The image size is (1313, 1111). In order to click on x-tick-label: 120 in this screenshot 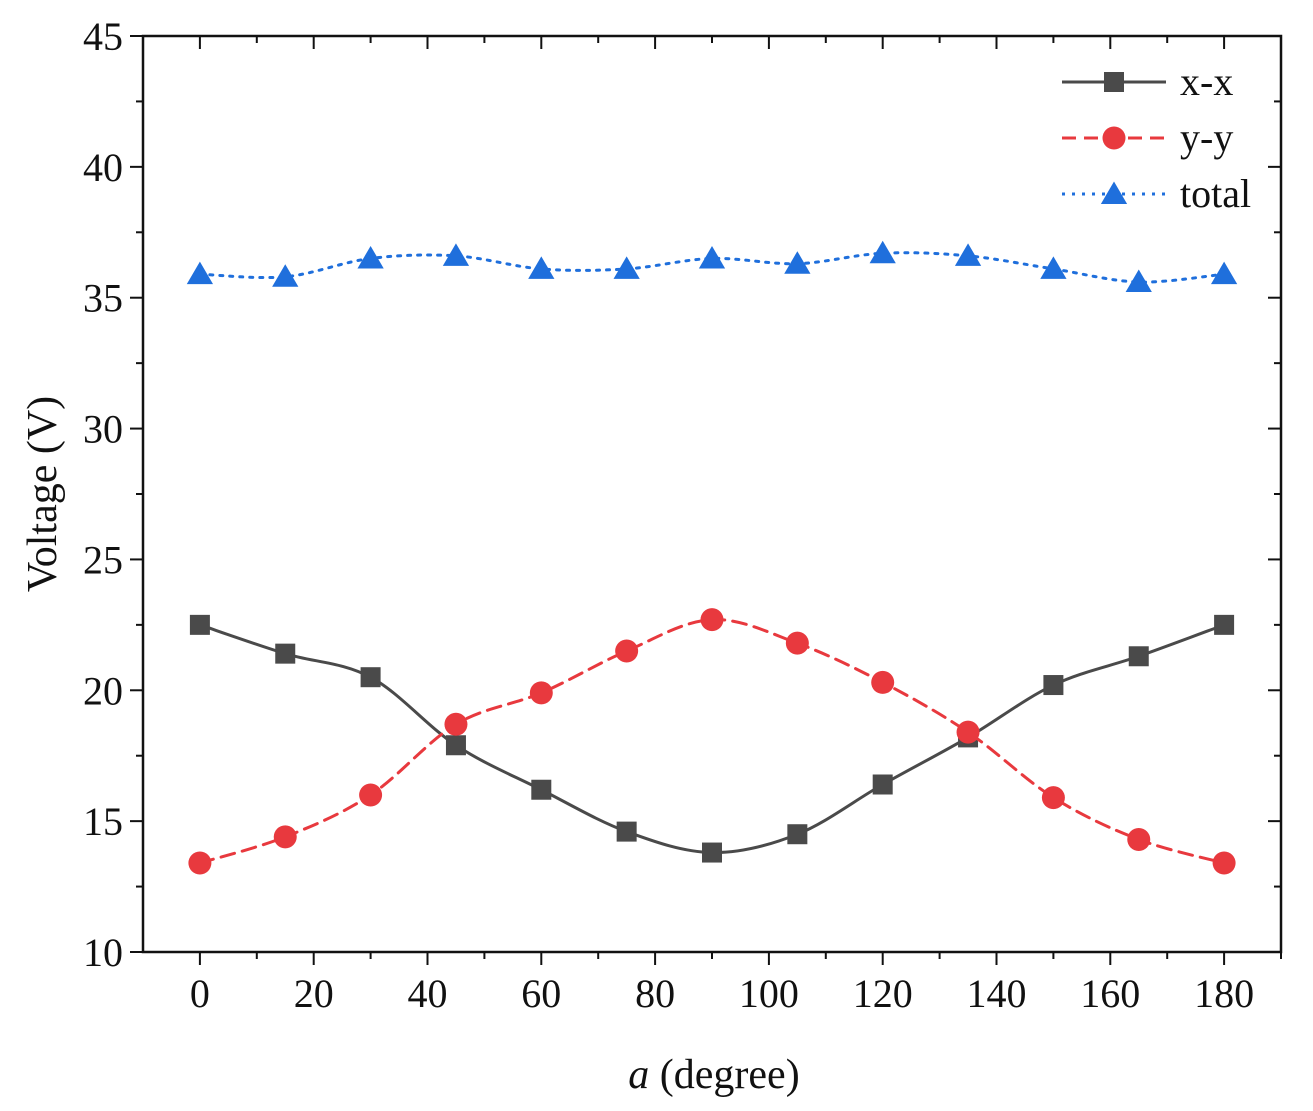, I will do `click(883, 993)`.